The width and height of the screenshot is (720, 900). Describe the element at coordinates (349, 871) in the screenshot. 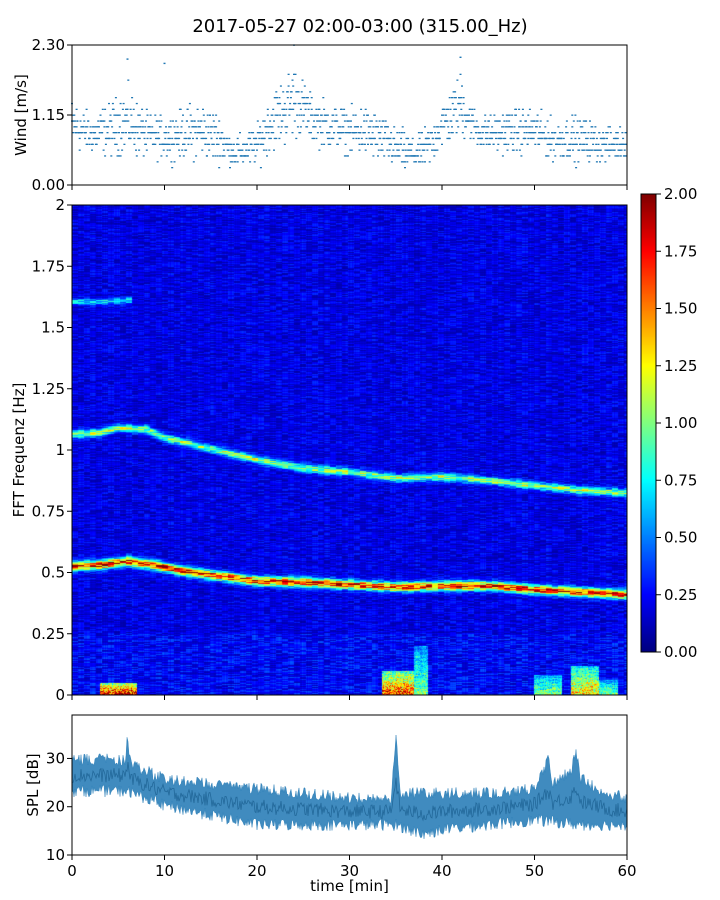

I see `spl-xtick-label: 30` at that location.